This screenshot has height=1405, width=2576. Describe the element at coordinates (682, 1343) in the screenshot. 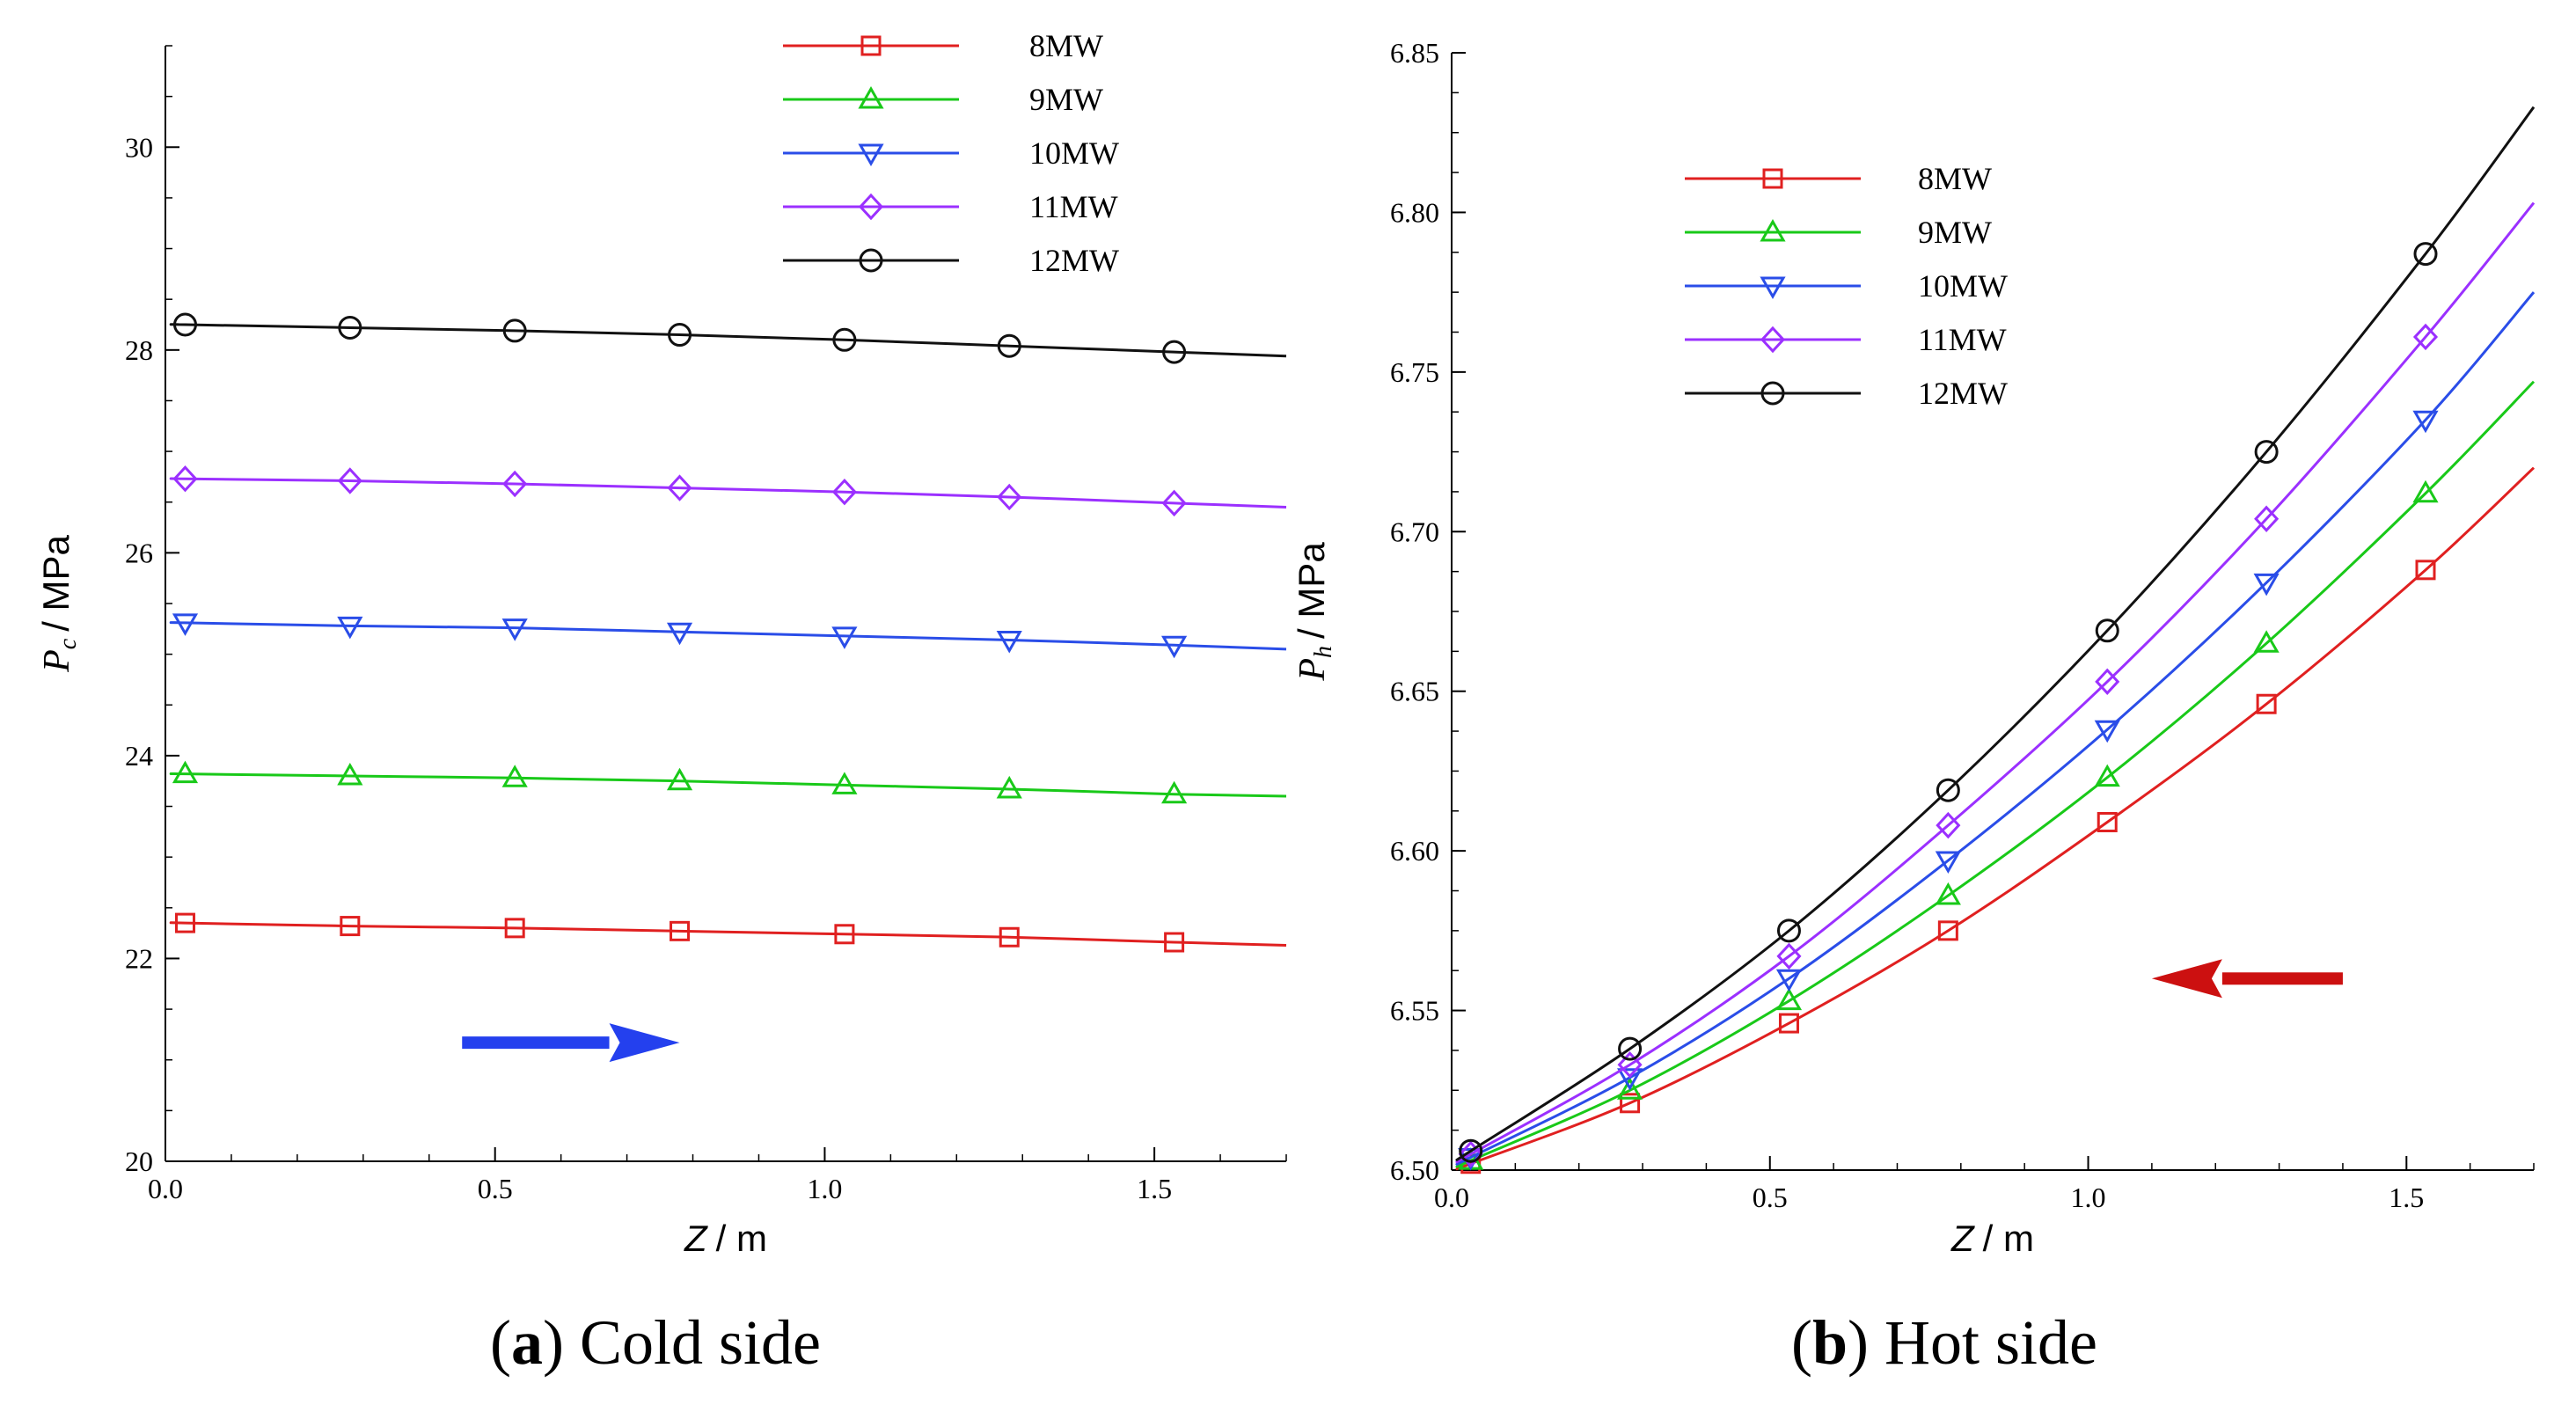

I see `panel-a-caption-text: ) Cold side` at that location.